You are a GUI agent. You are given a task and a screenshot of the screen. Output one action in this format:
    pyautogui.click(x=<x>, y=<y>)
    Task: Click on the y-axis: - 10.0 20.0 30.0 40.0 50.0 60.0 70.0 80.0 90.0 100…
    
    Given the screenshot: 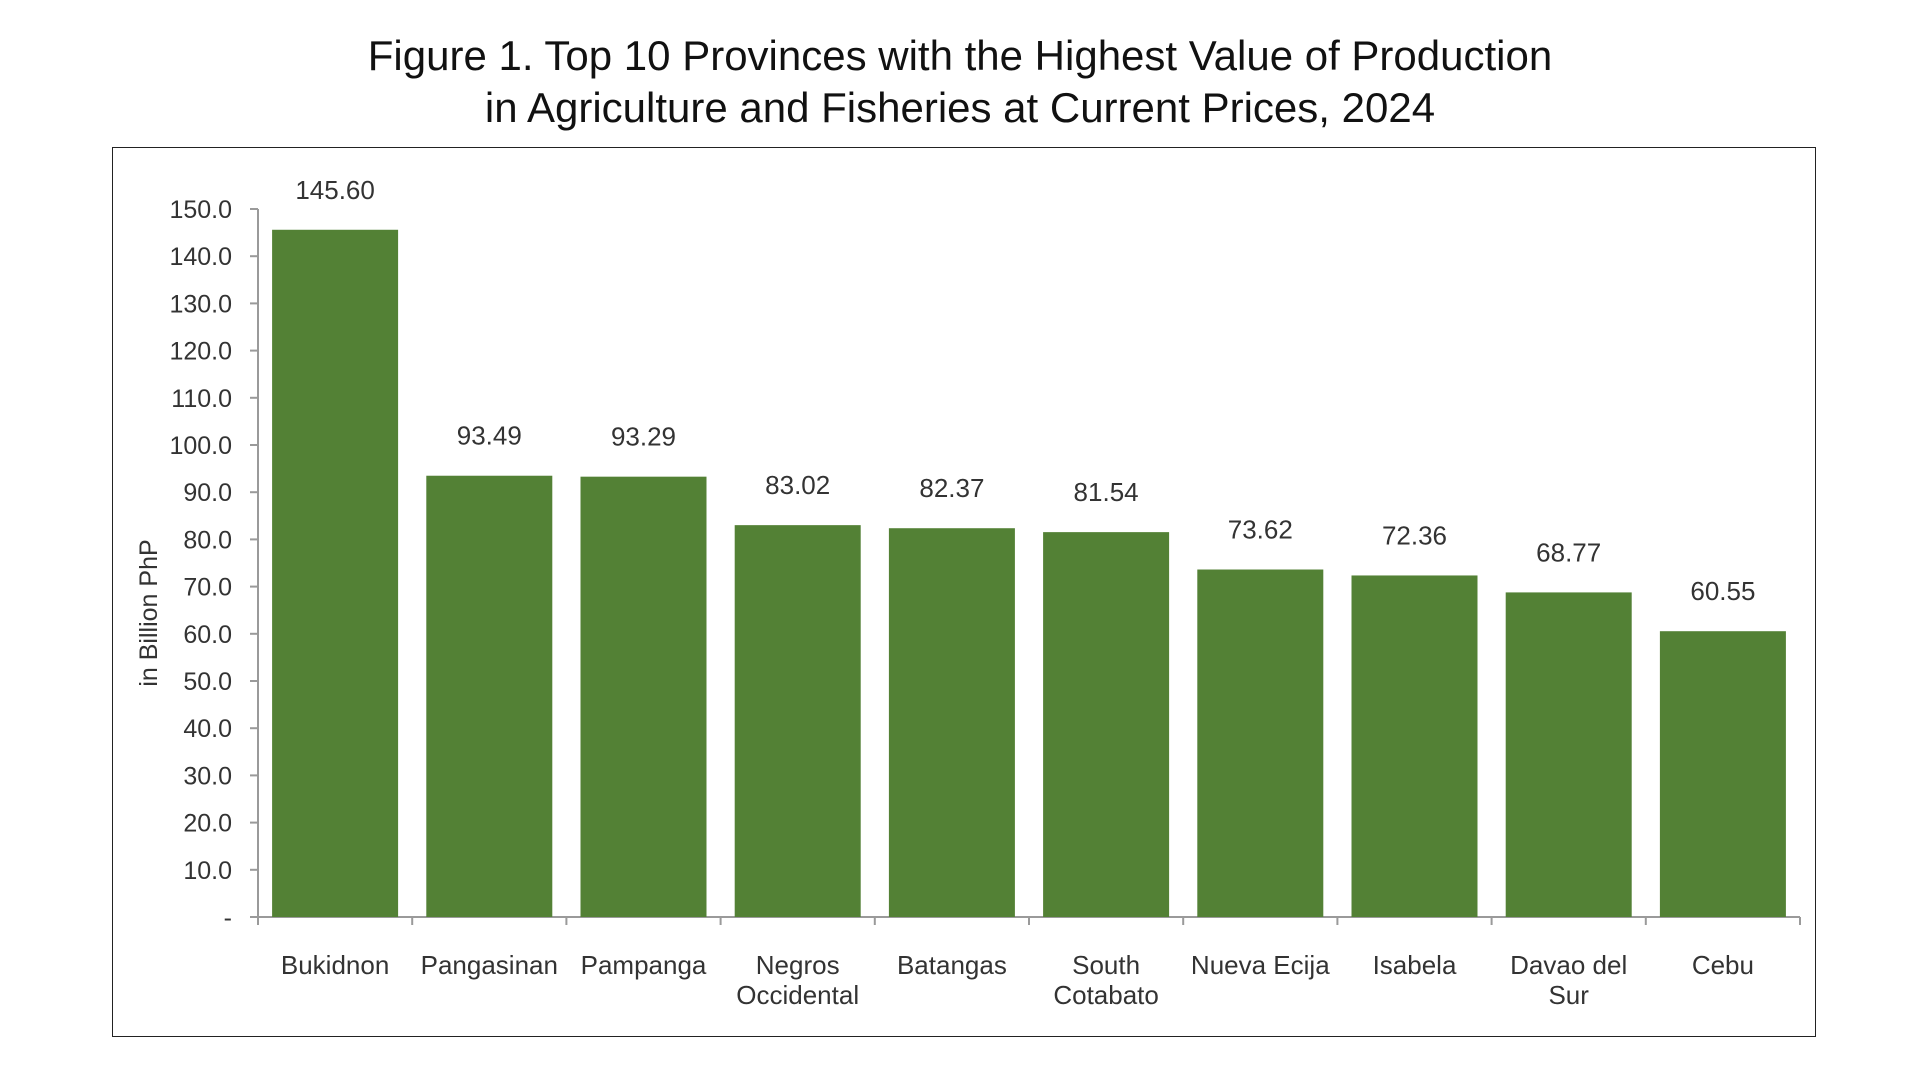 What is the action you would take?
    pyautogui.click(x=214, y=564)
    